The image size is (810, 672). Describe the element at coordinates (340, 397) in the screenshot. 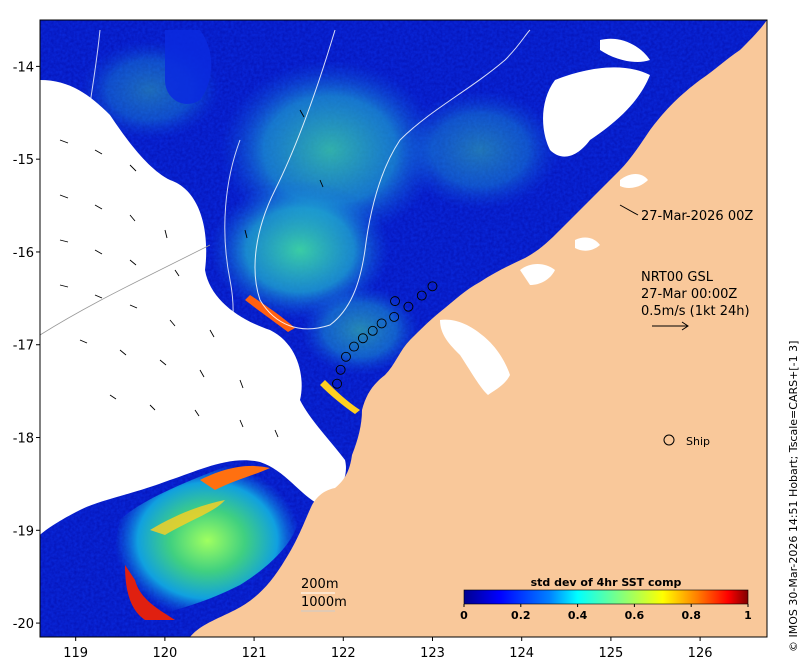

I see `sst-warm-edge-coast` at that location.